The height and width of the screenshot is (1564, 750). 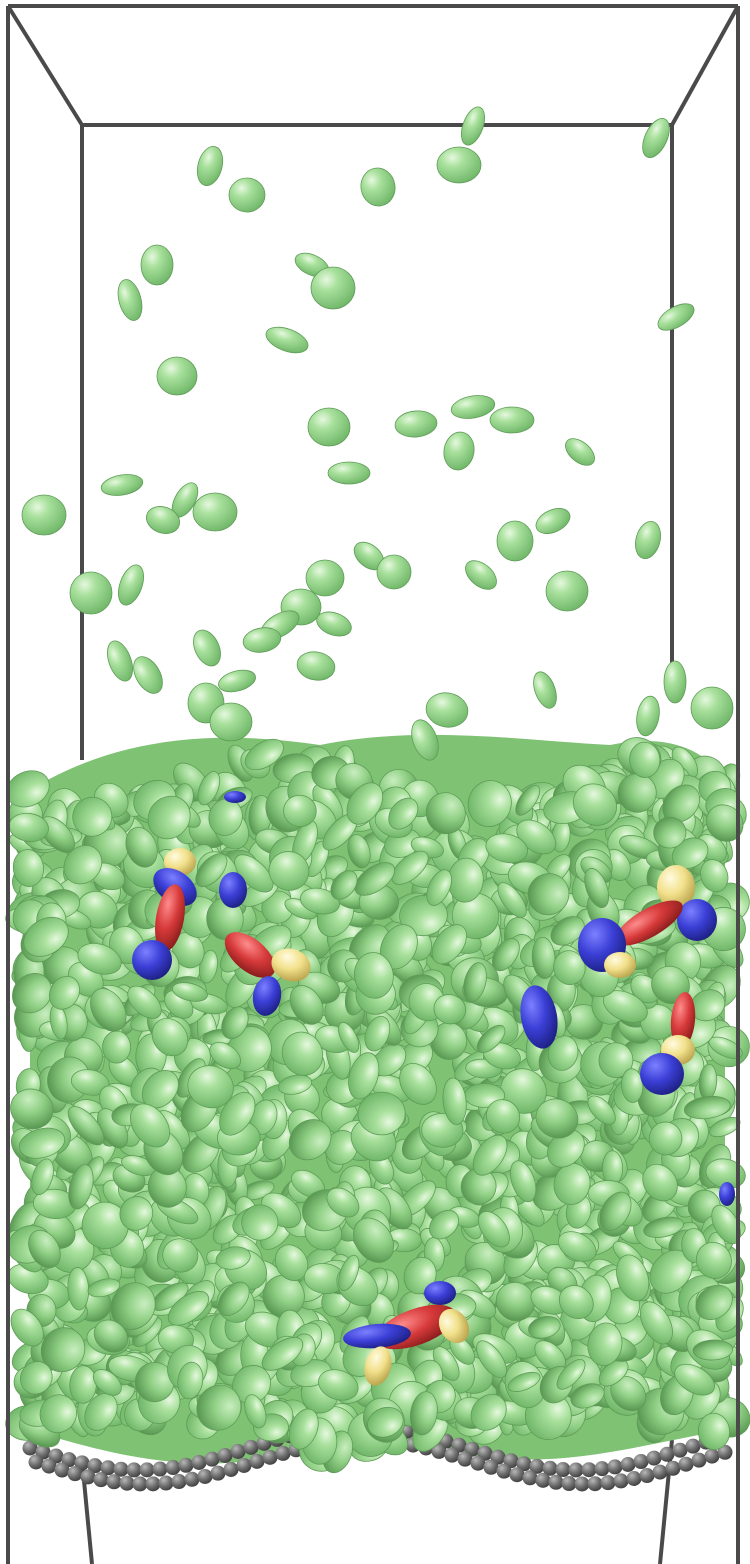 What do you see at coordinates (454, 1326) in the screenshot?
I see `cluster-yellow-lobe` at bounding box center [454, 1326].